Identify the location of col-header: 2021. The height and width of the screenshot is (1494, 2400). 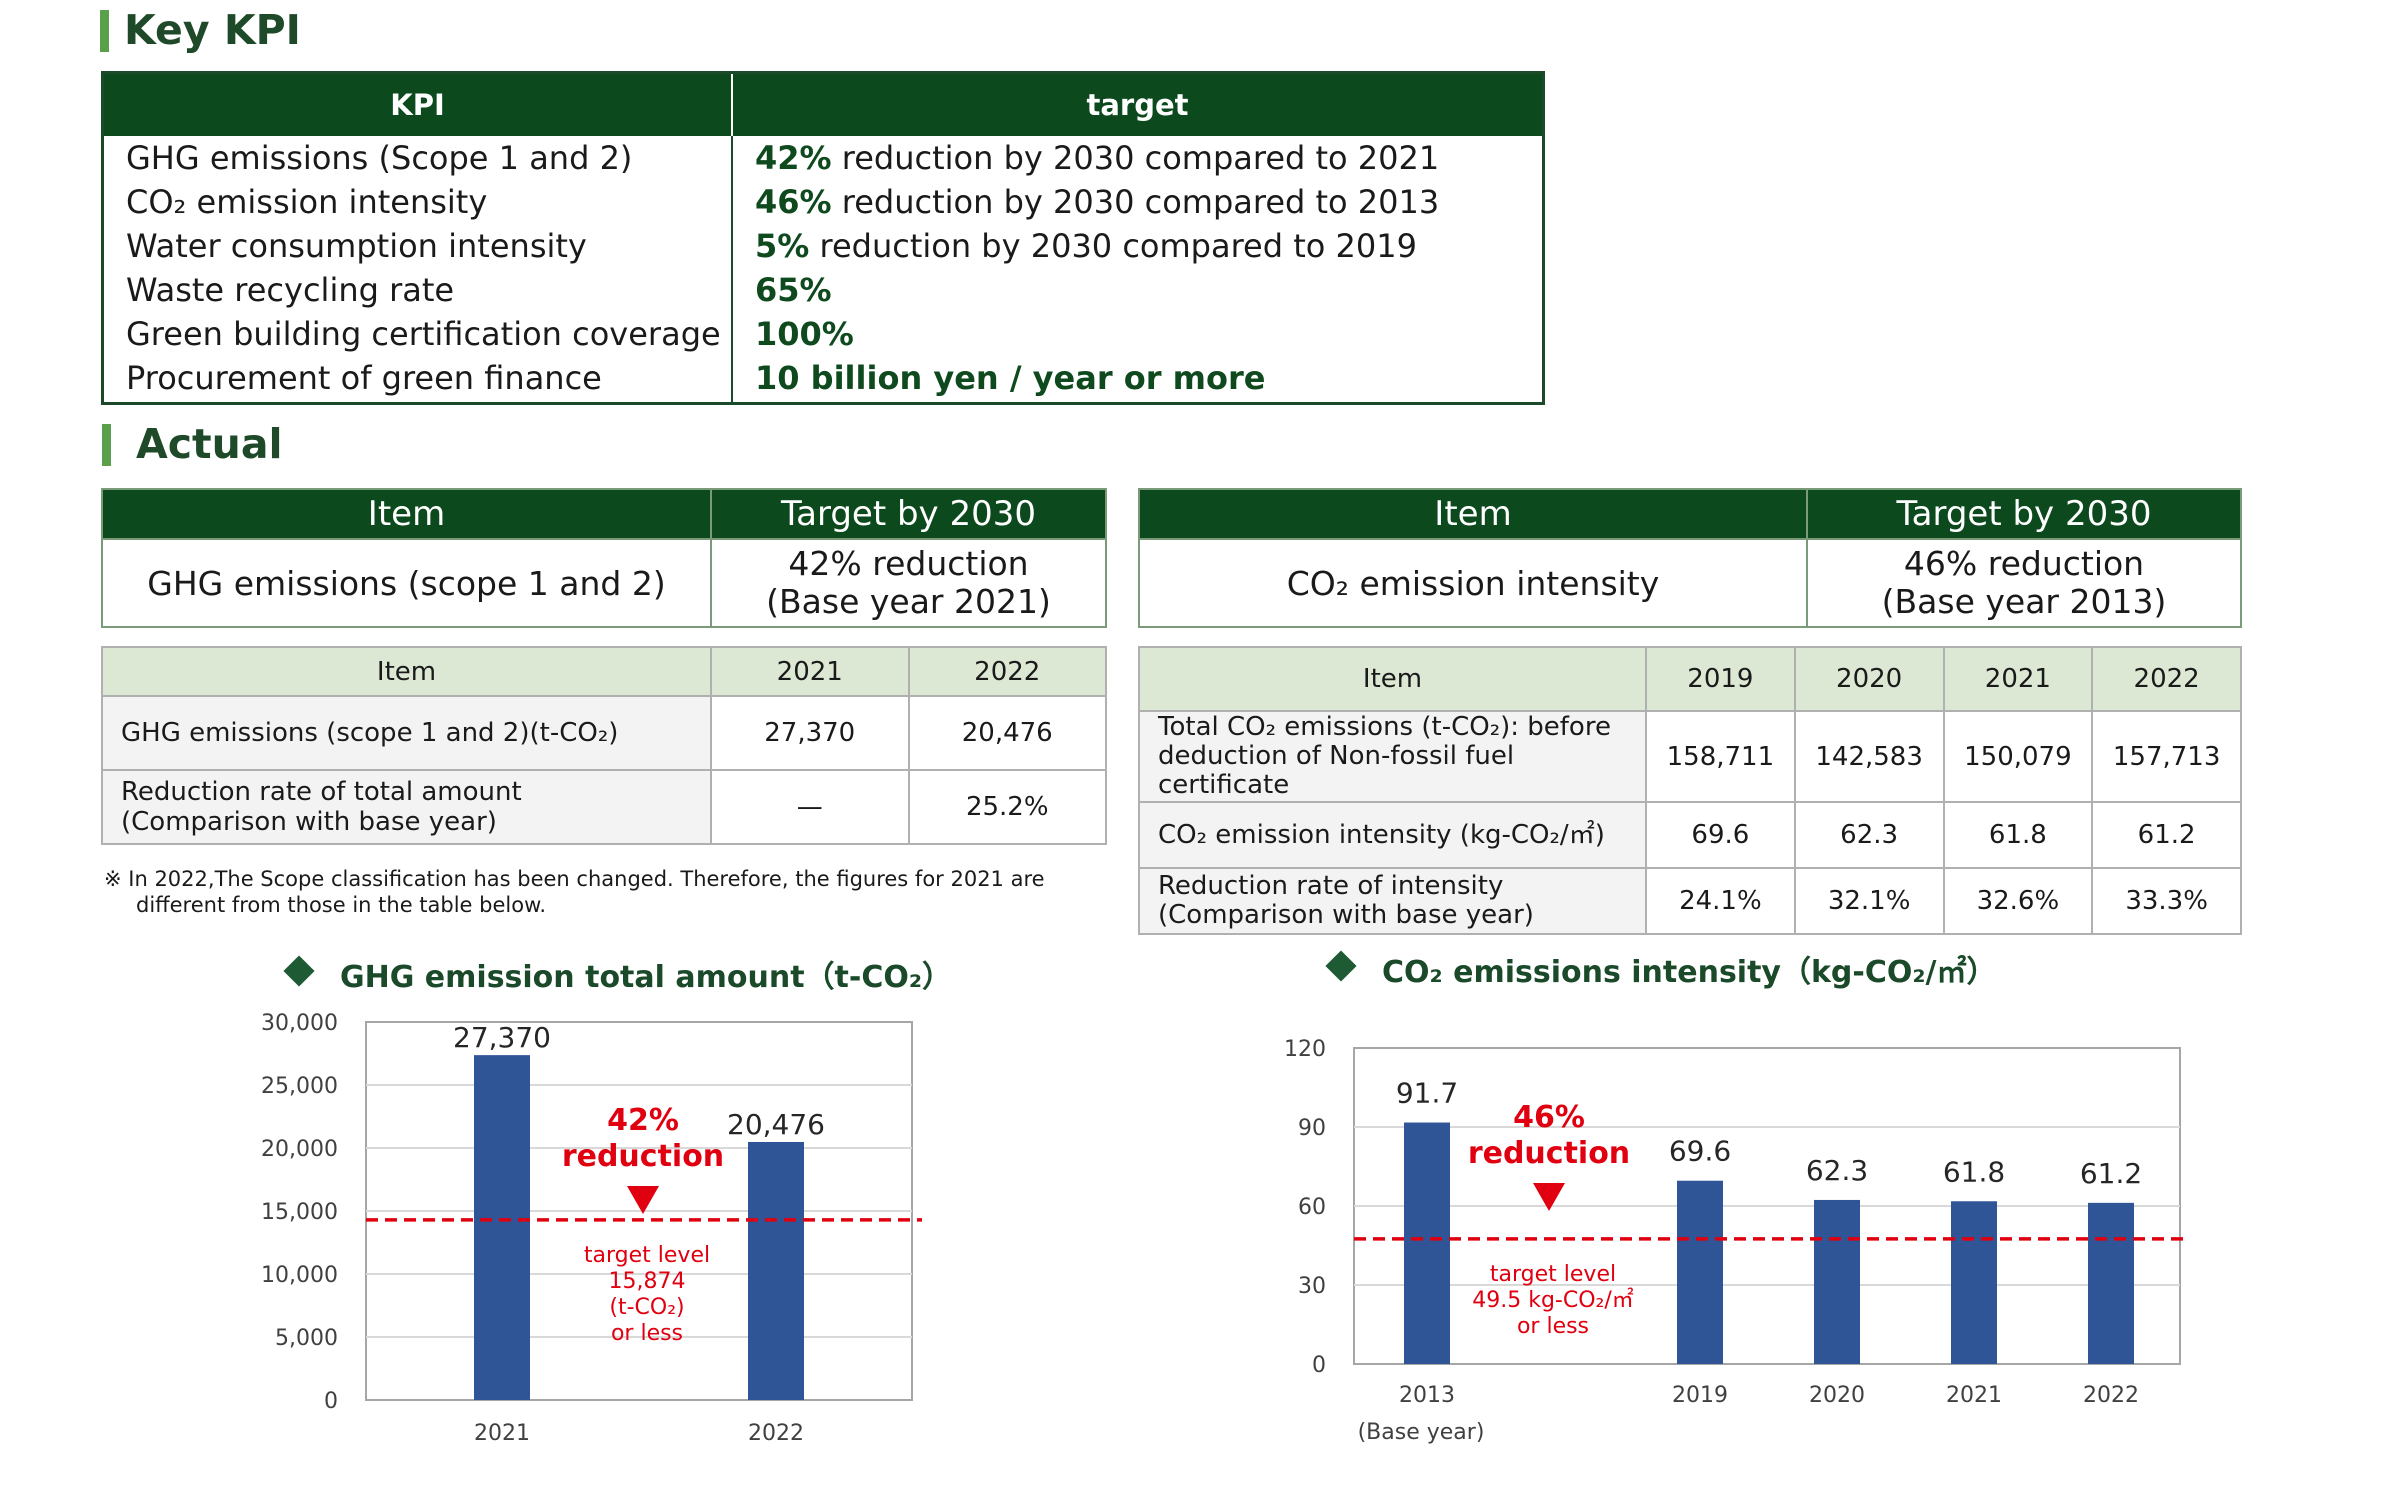
(2018, 679).